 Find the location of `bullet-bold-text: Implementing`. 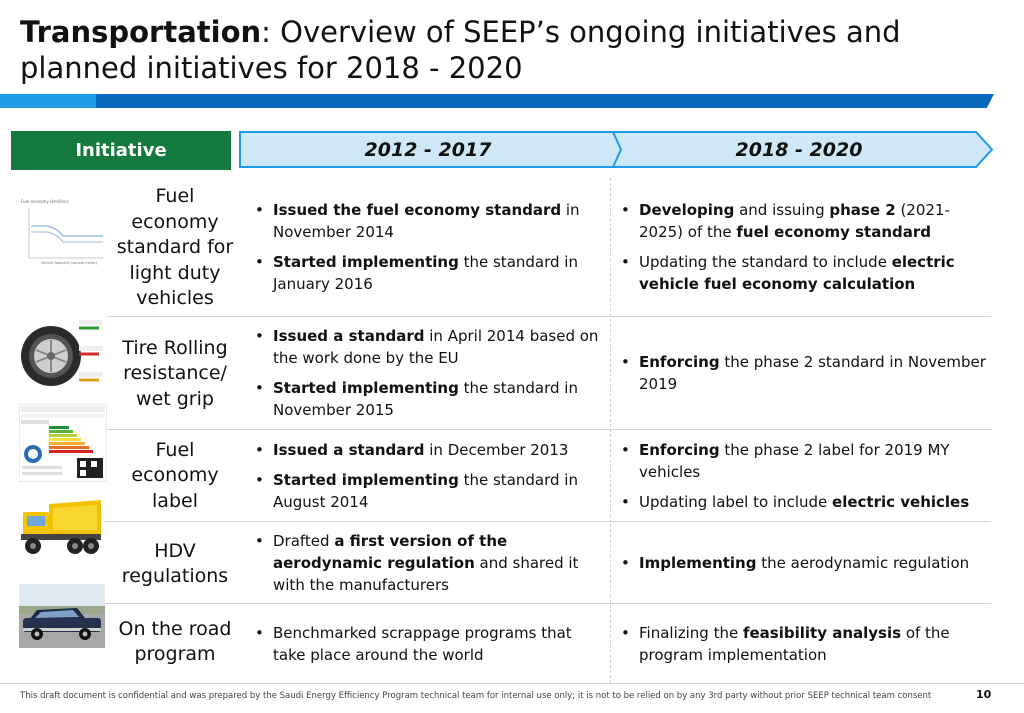

bullet-bold-text: Implementing is located at coordinates (698, 563).